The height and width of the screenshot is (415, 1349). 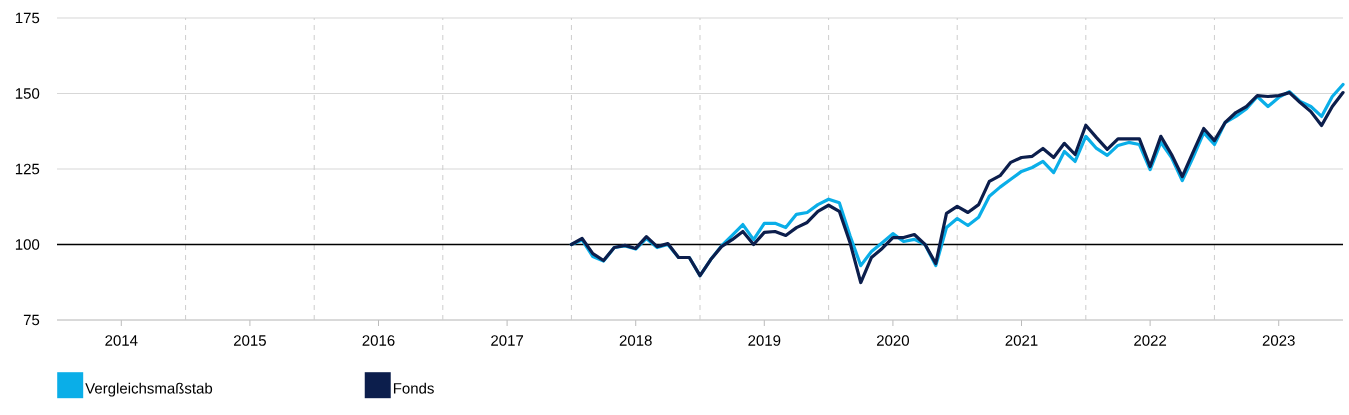 What do you see at coordinates (1150, 340) in the screenshot?
I see `x-tick-label: 2022` at bounding box center [1150, 340].